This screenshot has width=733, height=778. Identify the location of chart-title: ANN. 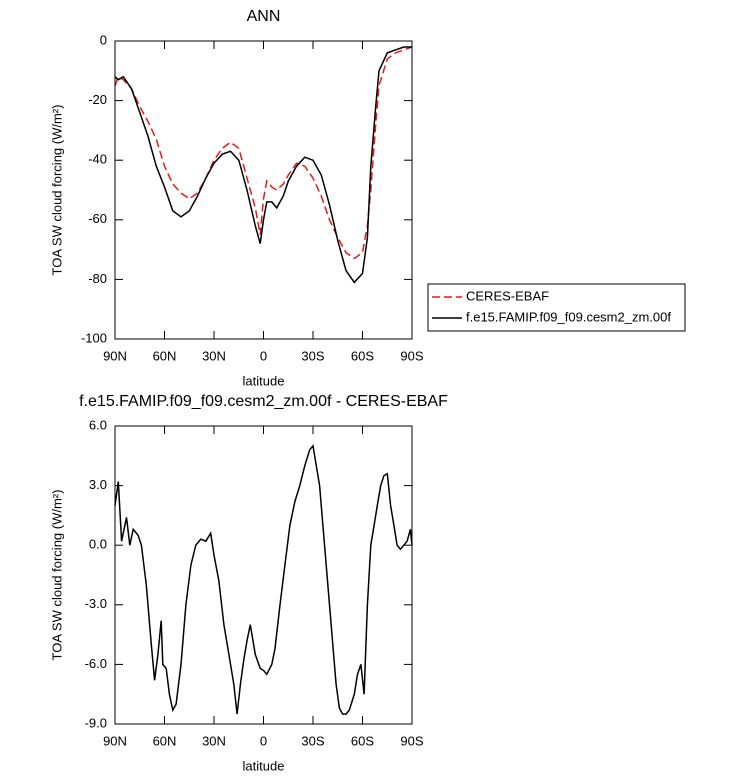
(264, 16).